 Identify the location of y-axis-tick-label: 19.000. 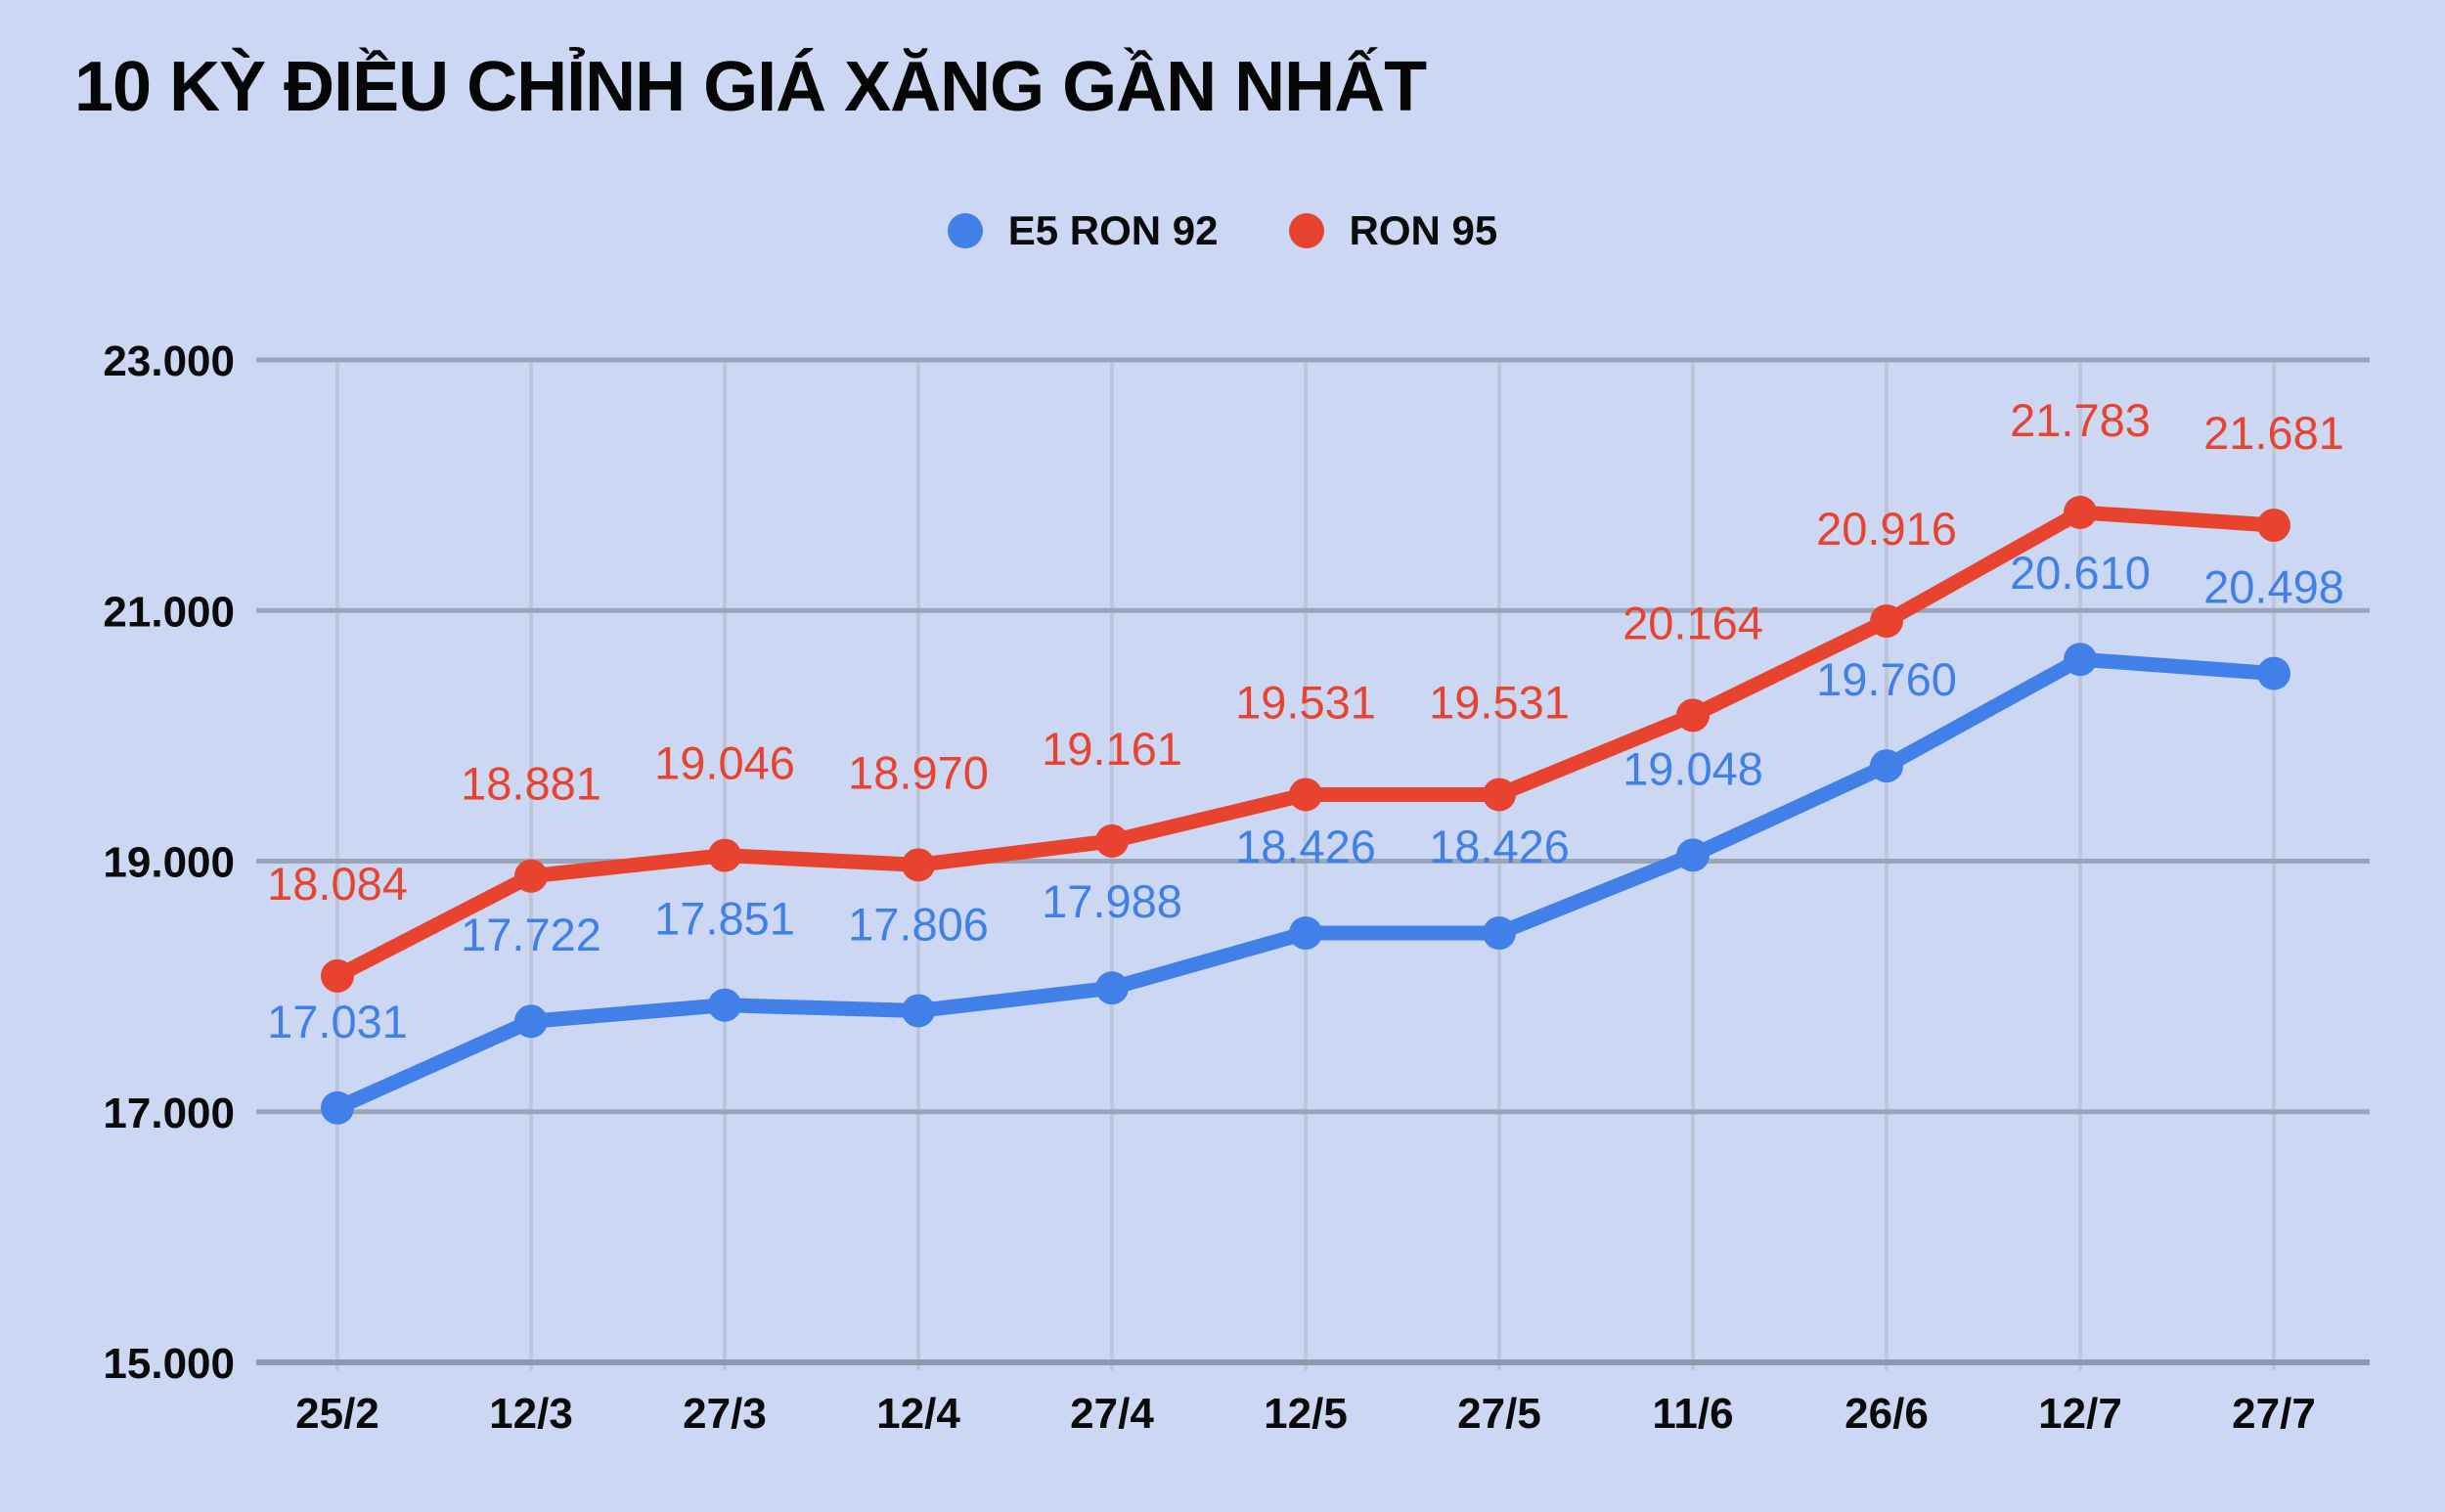
(169, 863).